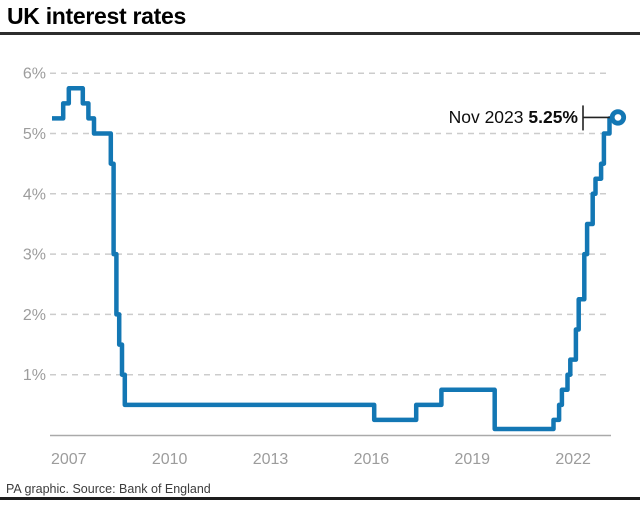 The image size is (640, 509). I want to click on title-rule, so click(320, 33).